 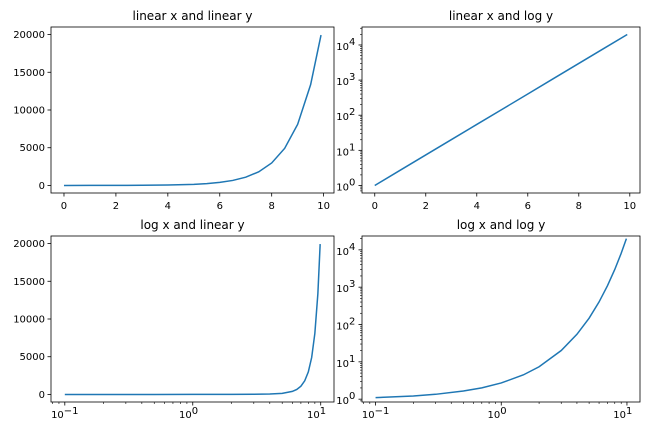 I want to click on subplot-title: log x and log y, so click(x=501, y=225).